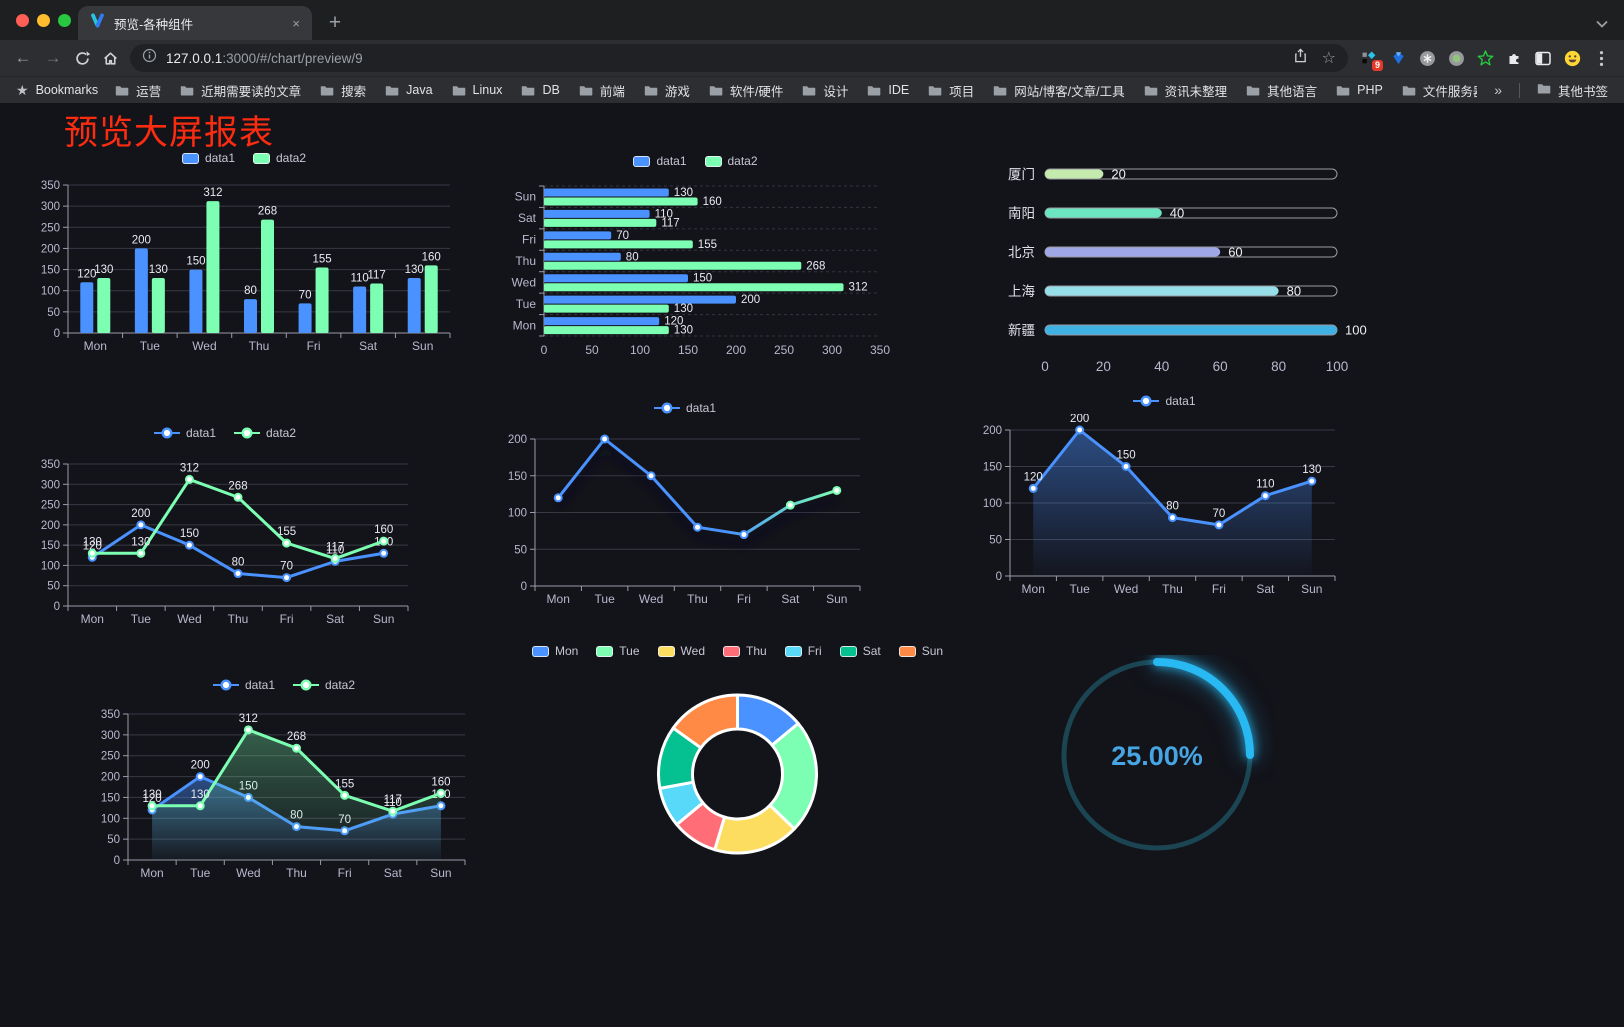 The height and width of the screenshot is (1027, 1624). I want to click on url-bar: 127.0.0.1:3000/#/chart/preview/9 ☆, so click(739, 58).